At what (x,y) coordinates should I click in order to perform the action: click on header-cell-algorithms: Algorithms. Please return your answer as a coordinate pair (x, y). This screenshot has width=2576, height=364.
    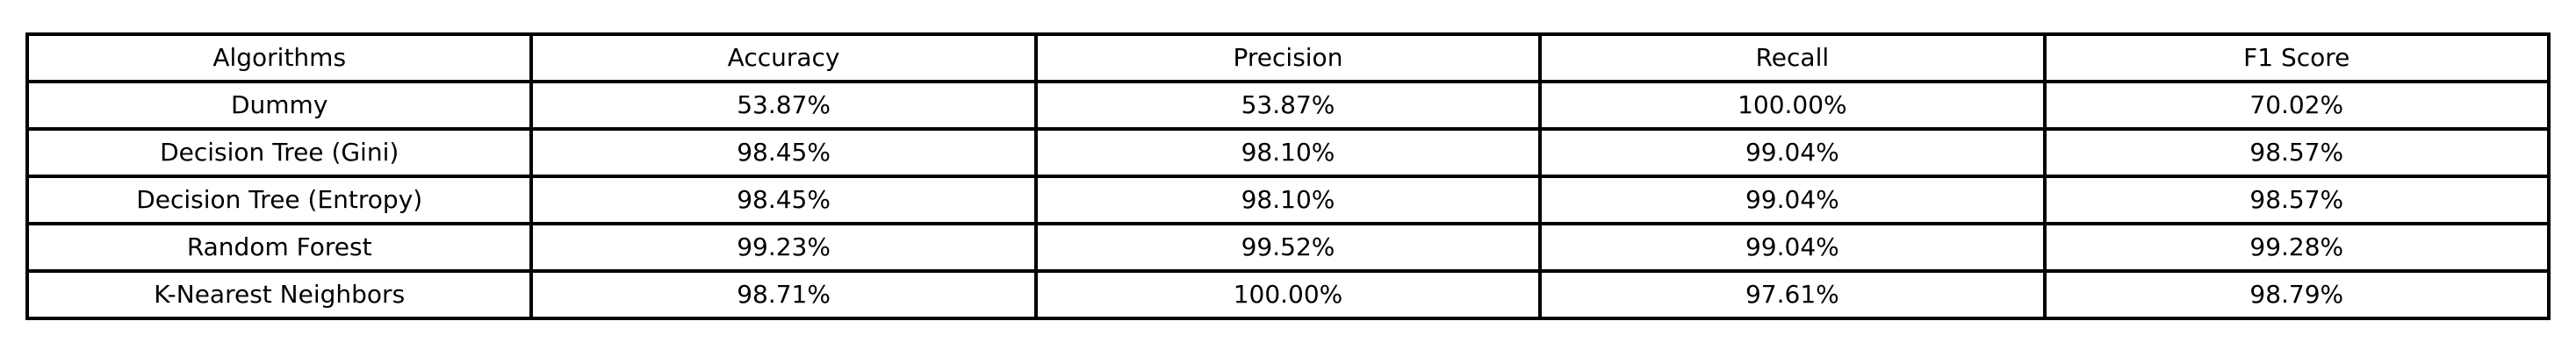
    Looking at the image, I should click on (279, 57).